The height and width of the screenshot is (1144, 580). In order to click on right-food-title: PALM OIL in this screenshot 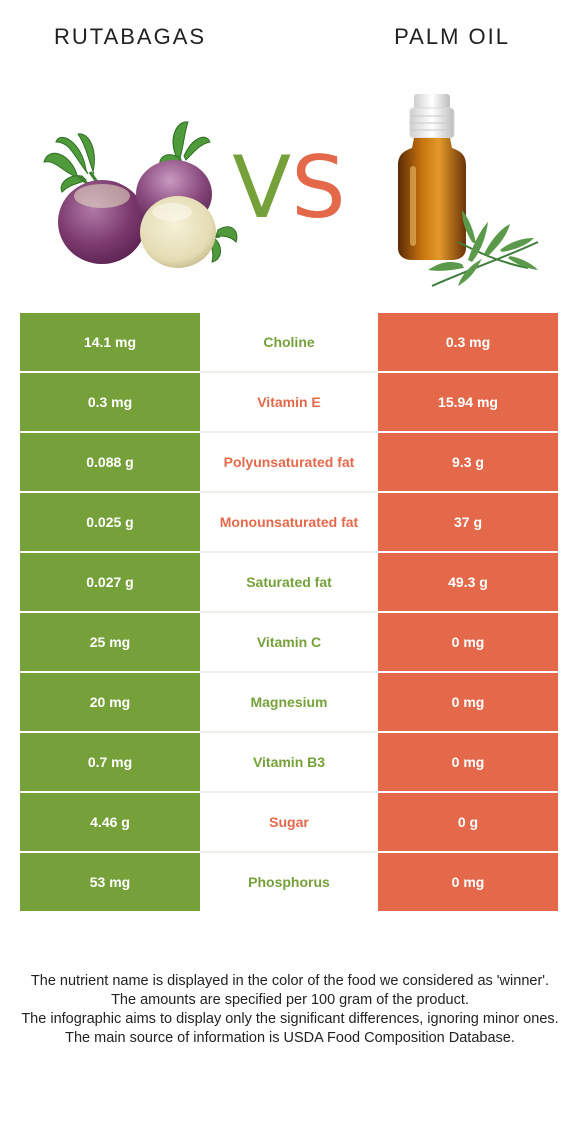, I will do `click(452, 36)`.